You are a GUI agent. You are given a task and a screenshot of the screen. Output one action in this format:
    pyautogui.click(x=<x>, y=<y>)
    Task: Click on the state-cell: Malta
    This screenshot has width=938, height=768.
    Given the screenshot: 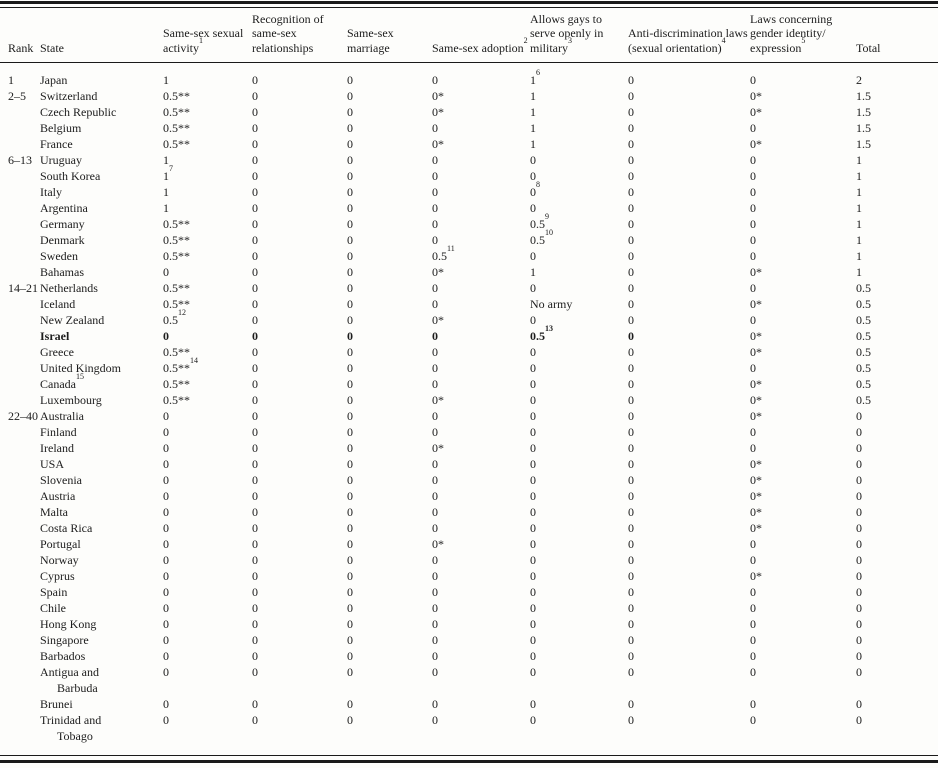 What is the action you would take?
    pyautogui.click(x=54, y=512)
    